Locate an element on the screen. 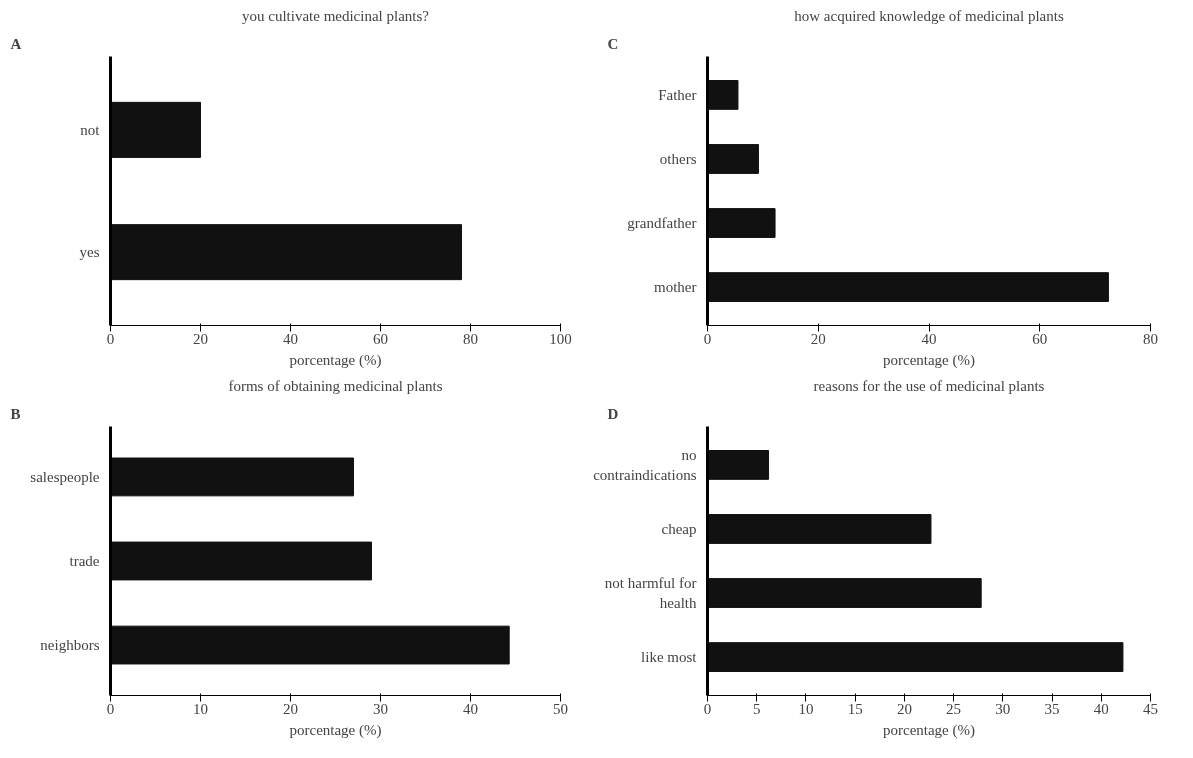 The height and width of the screenshot is (758, 1193). chart-title: reasons for the use of medicinal plants is located at coordinates (929, 385).